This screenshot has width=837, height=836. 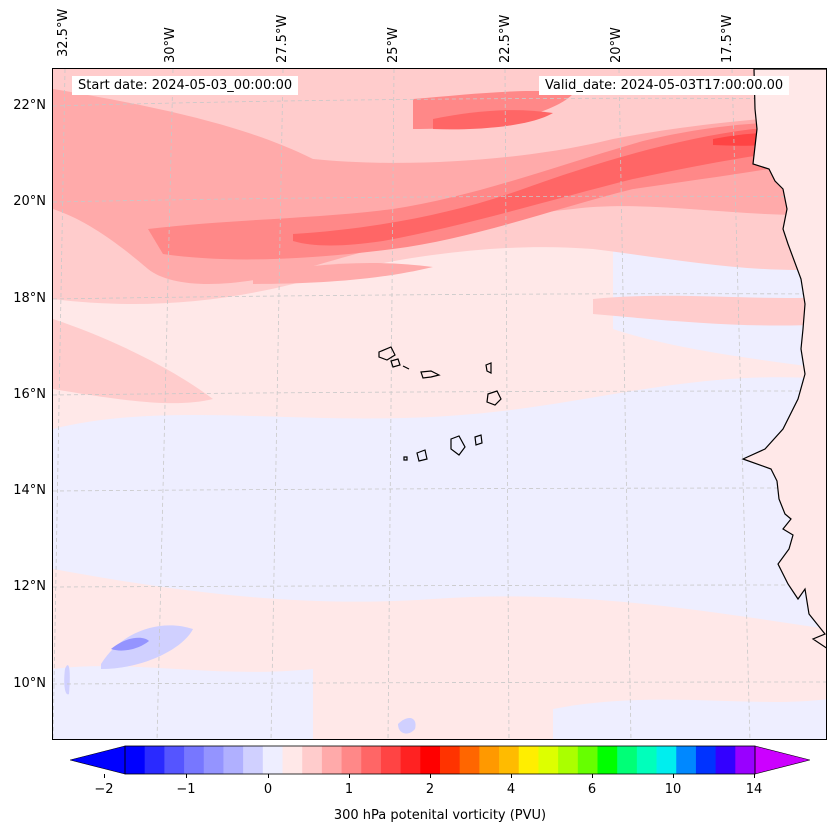 I want to click on lat-label-16n: 16°N, so click(x=29, y=394).